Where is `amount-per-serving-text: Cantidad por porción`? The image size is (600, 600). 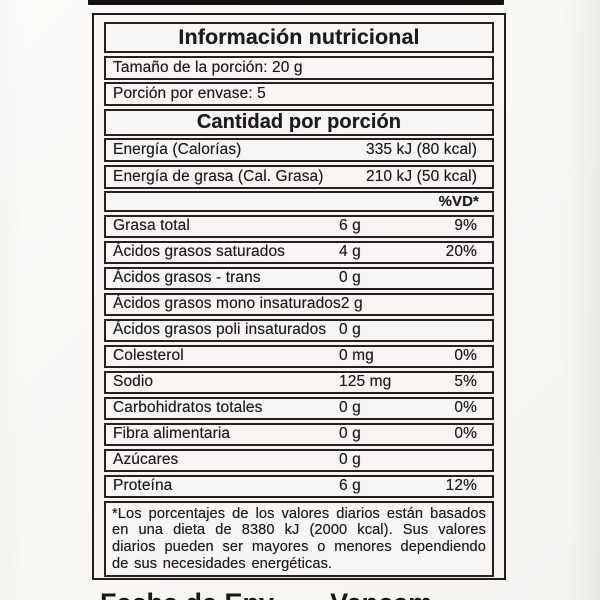 amount-per-serving-text: Cantidad por porción is located at coordinates (299, 121).